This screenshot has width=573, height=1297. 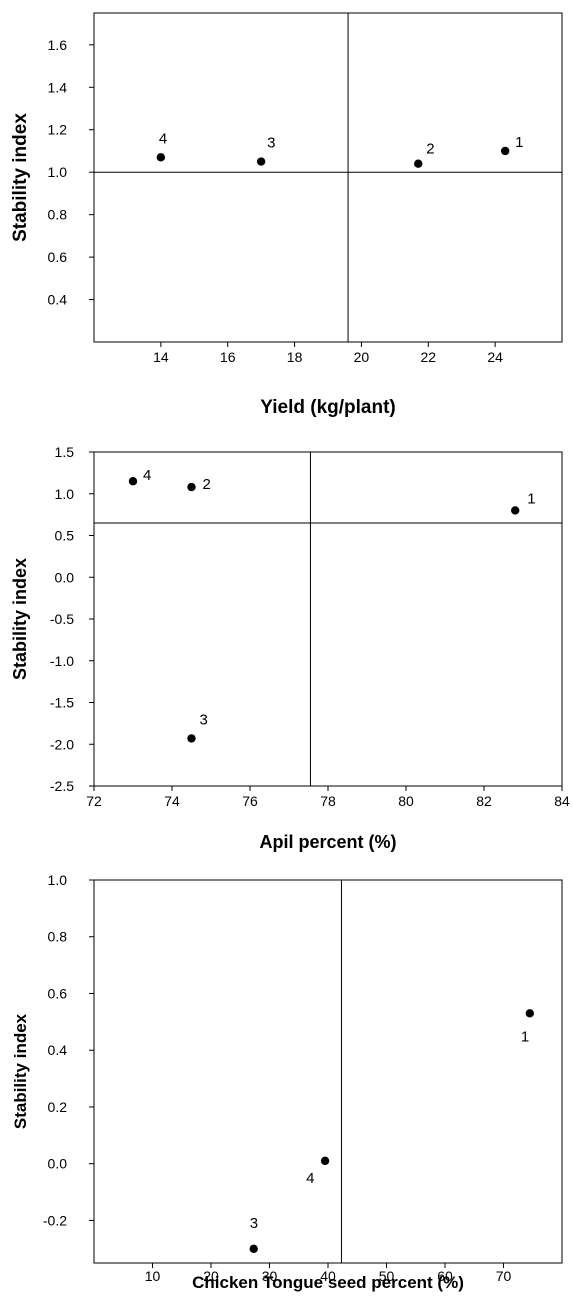 I want to click on y-tick-label: 1.4, so click(x=58, y=87).